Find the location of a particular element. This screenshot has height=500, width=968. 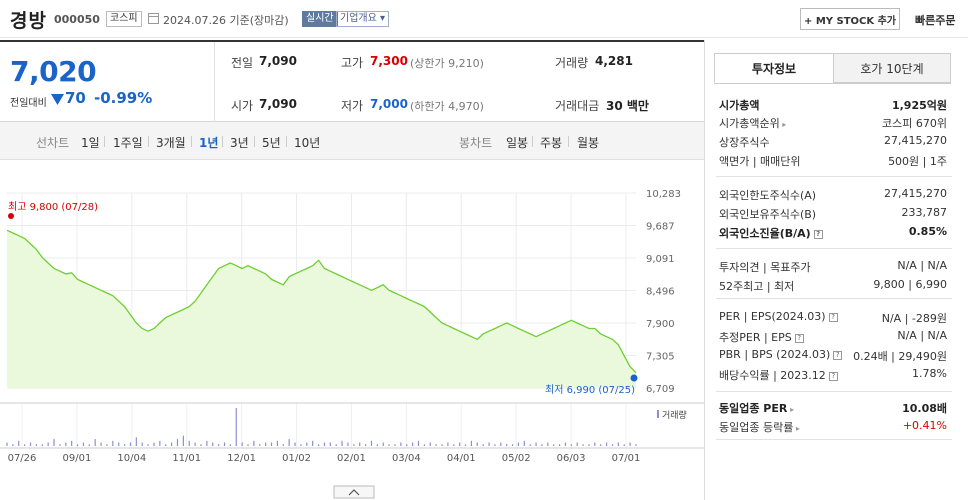

panel-row-label: 외국인한도주식수(A) is located at coordinates (768, 195).